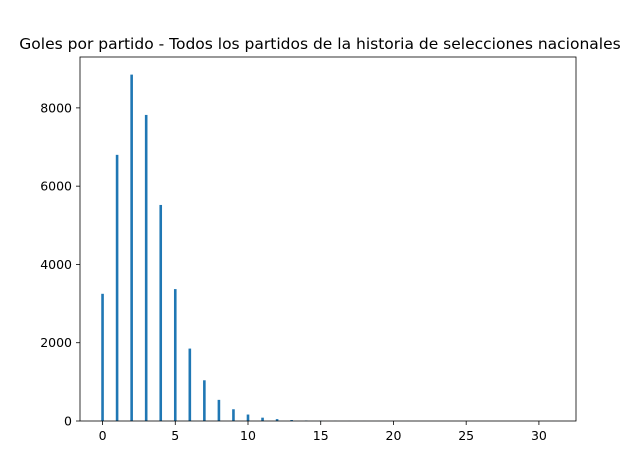 The height and width of the screenshot is (472, 640). I want to click on x-axis-ticks: 0 5 10 15 20 25 30, so click(323, 432).